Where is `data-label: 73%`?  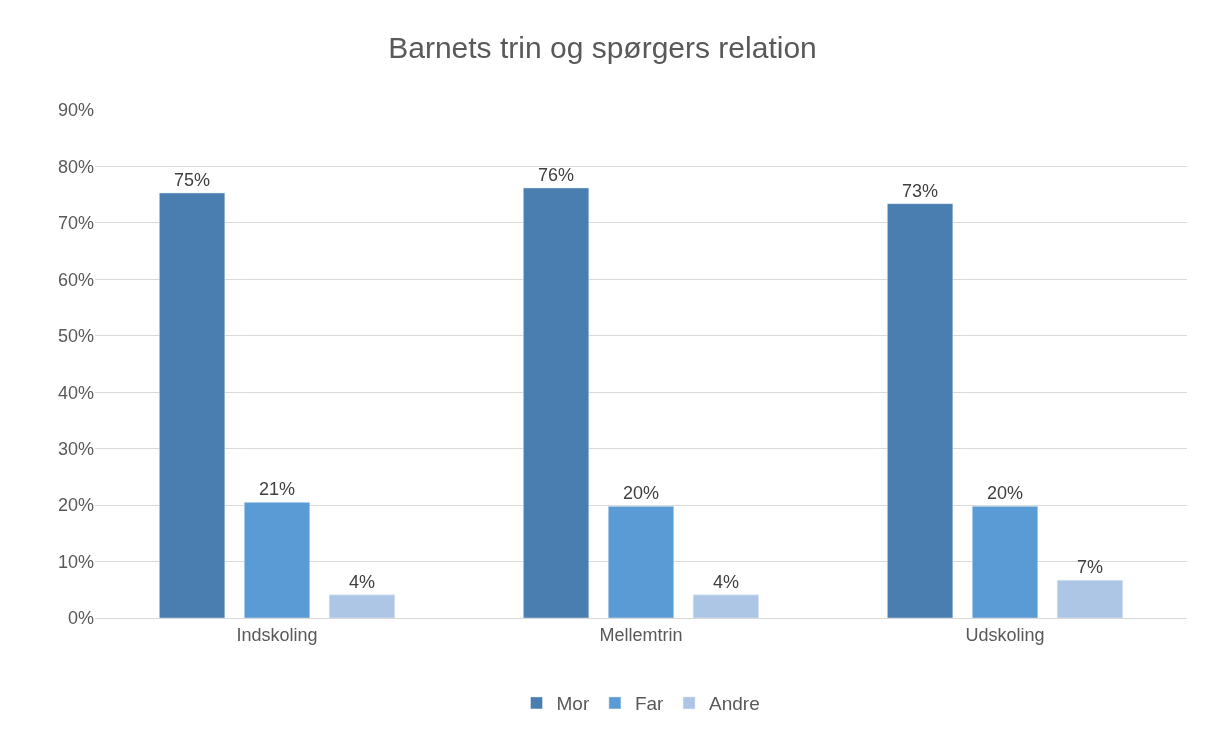
data-label: 73% is located at coordinates (920, 190).